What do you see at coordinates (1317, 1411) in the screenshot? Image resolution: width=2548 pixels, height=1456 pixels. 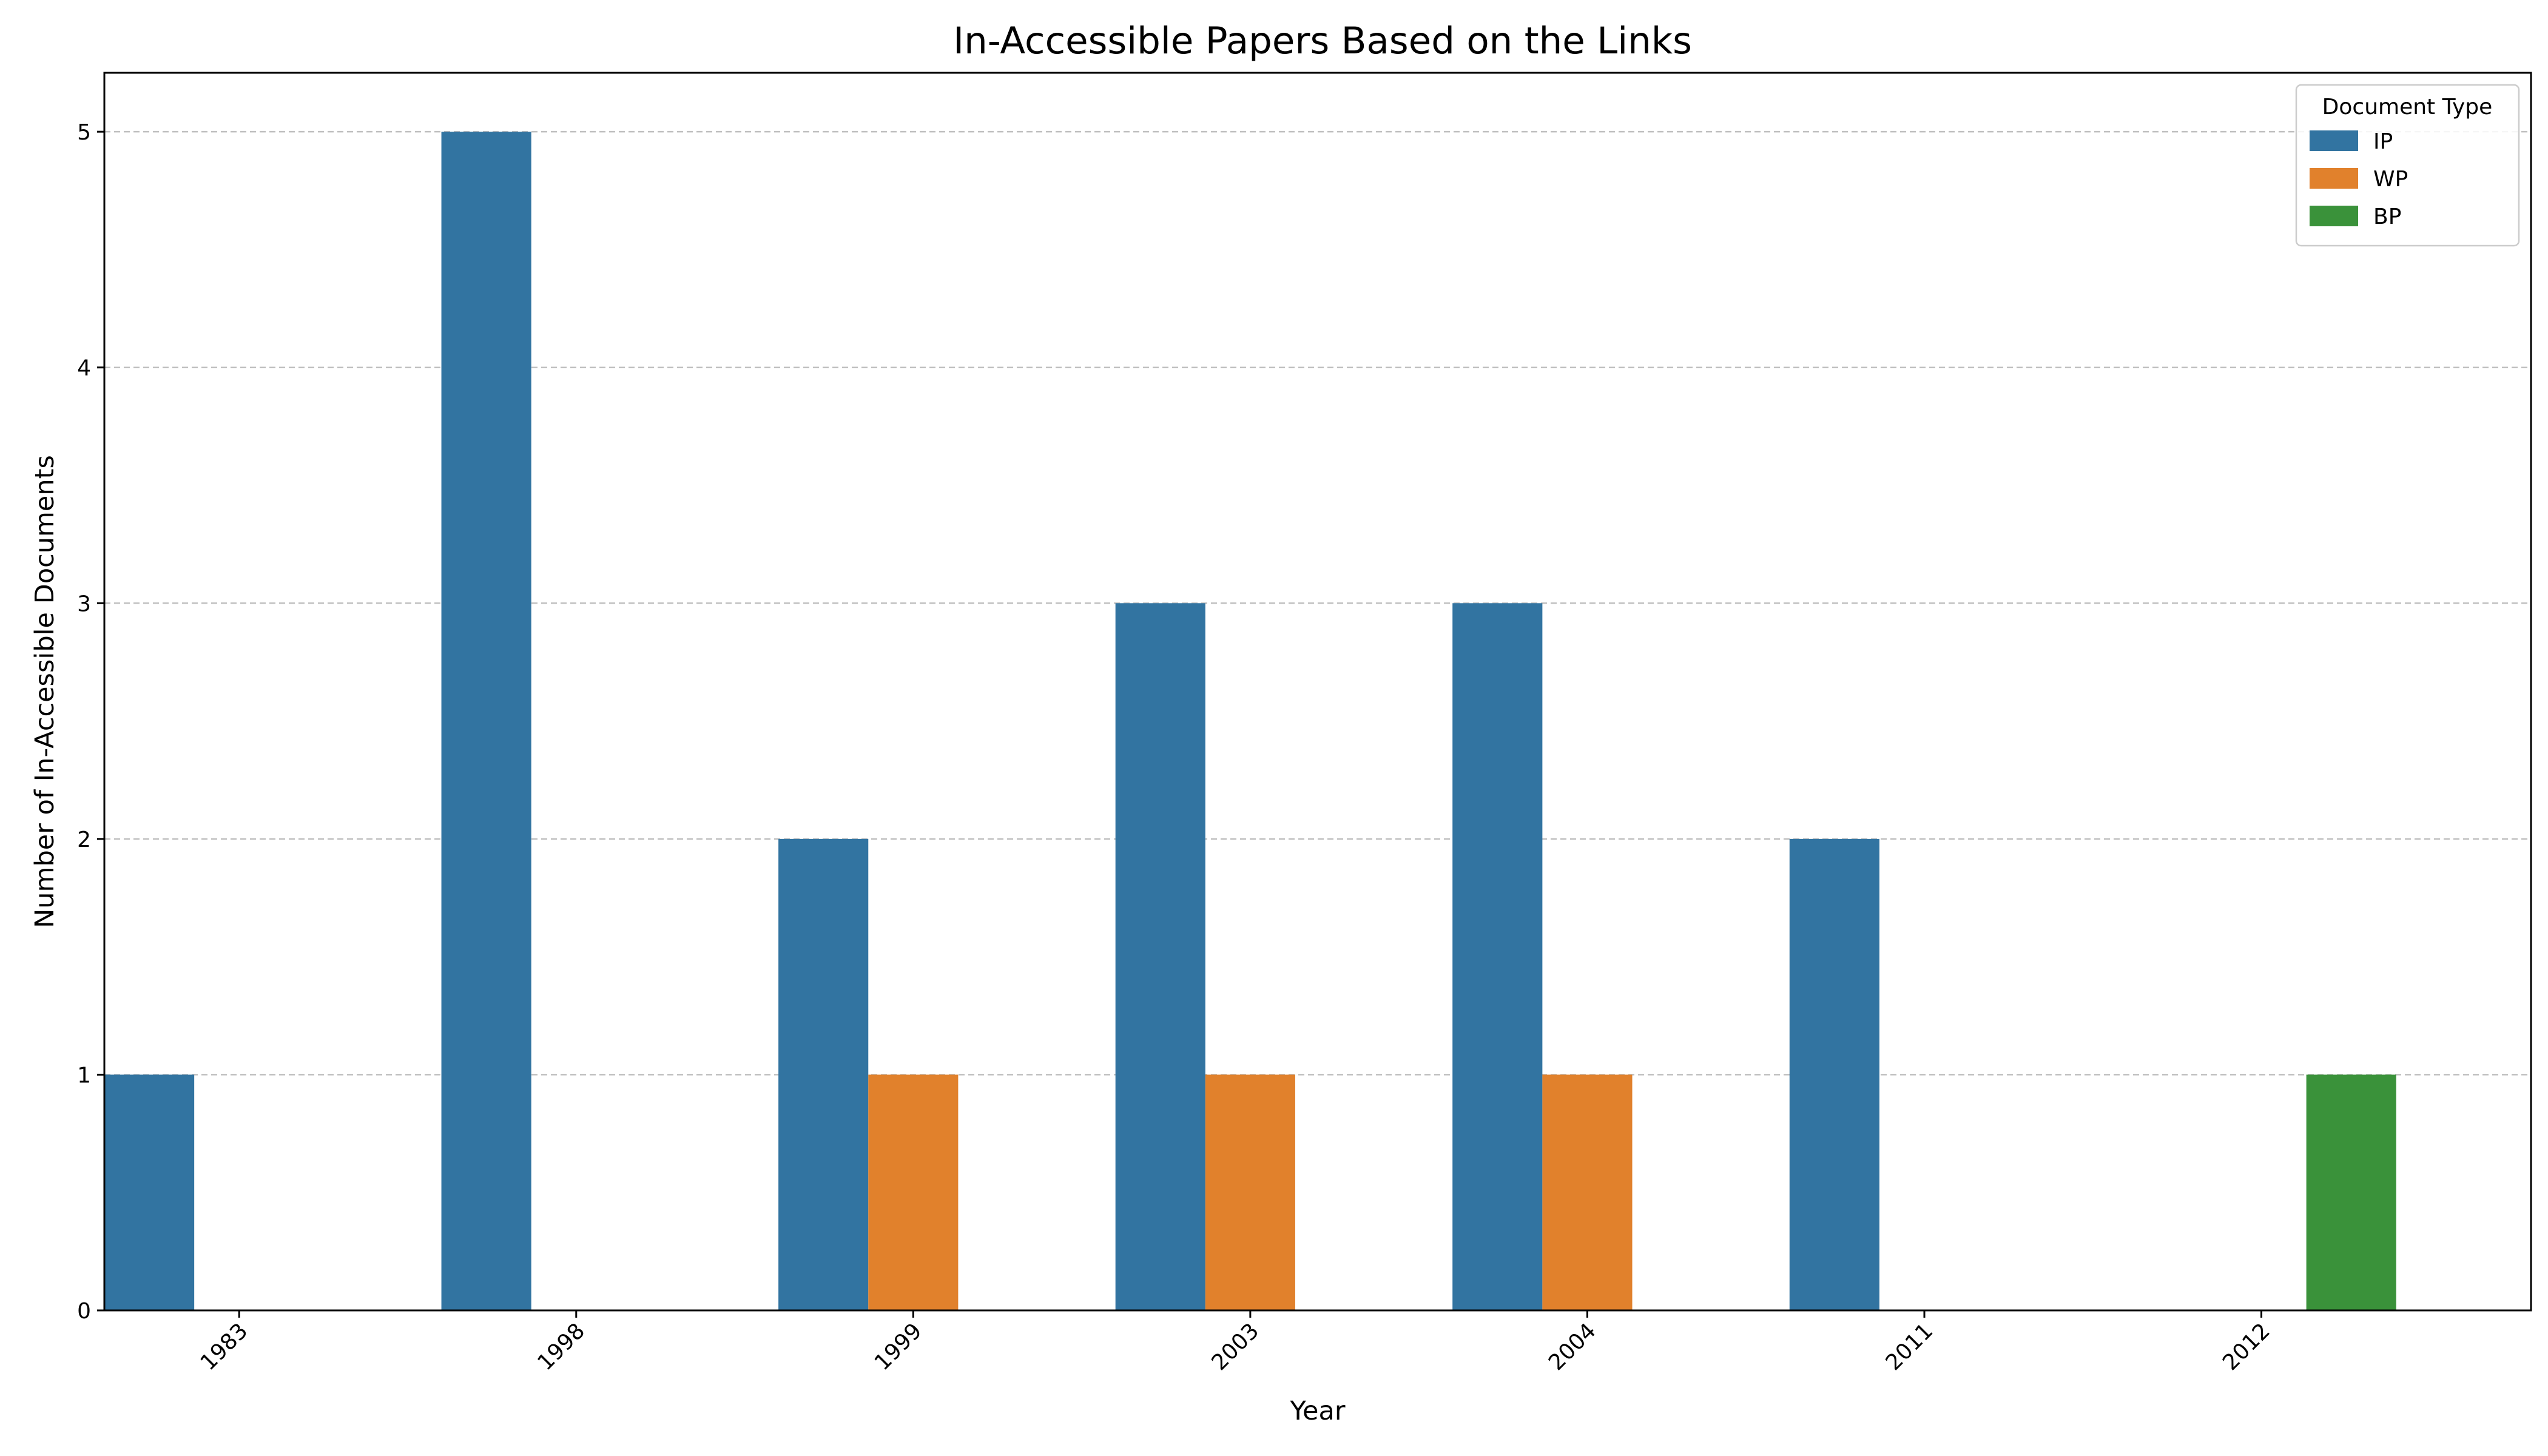 I see `x-axis-label: Year` at bounding box center [1317, 1411].